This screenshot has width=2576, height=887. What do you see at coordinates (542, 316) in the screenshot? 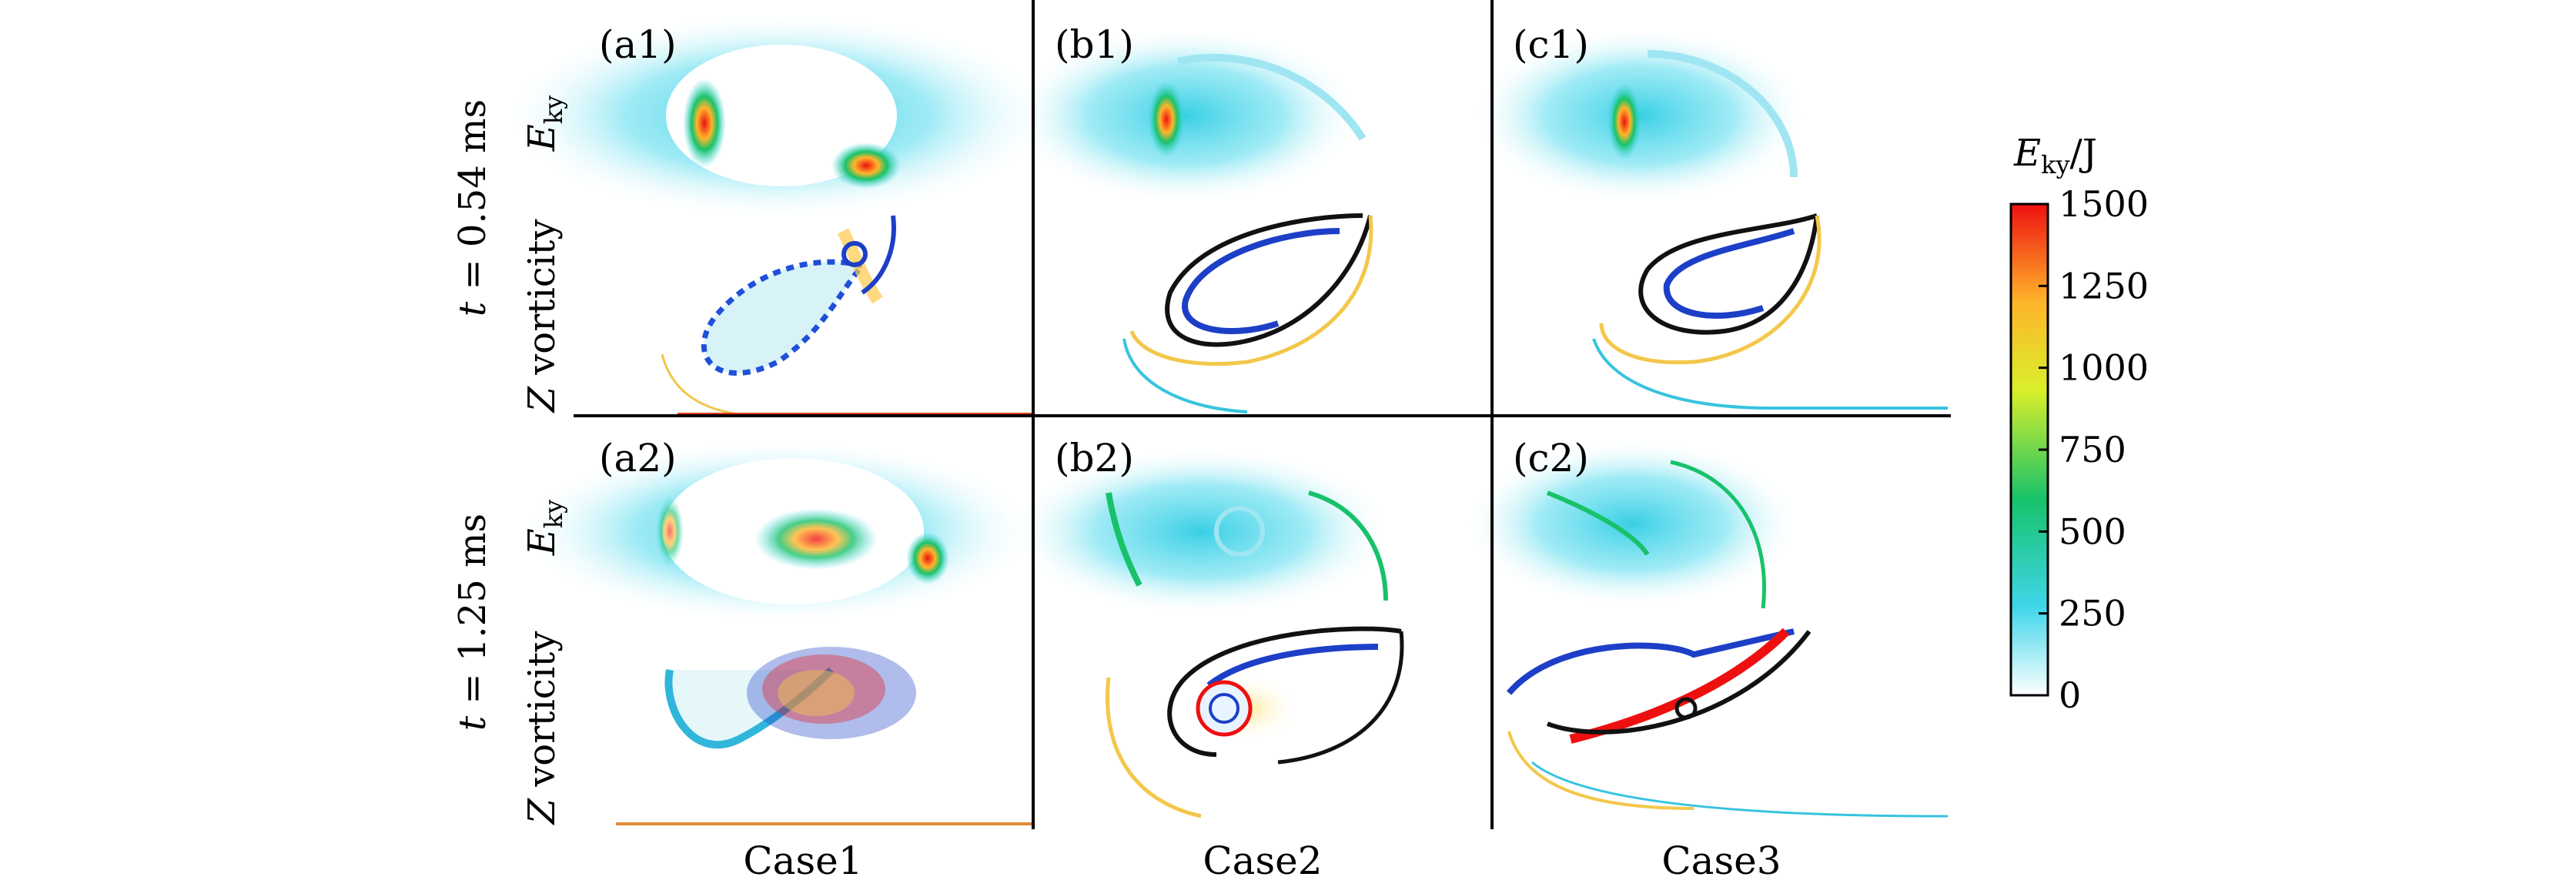
I see `subrow-label-vorticity-1: Z vorticity` at bounding box center [542, 316].